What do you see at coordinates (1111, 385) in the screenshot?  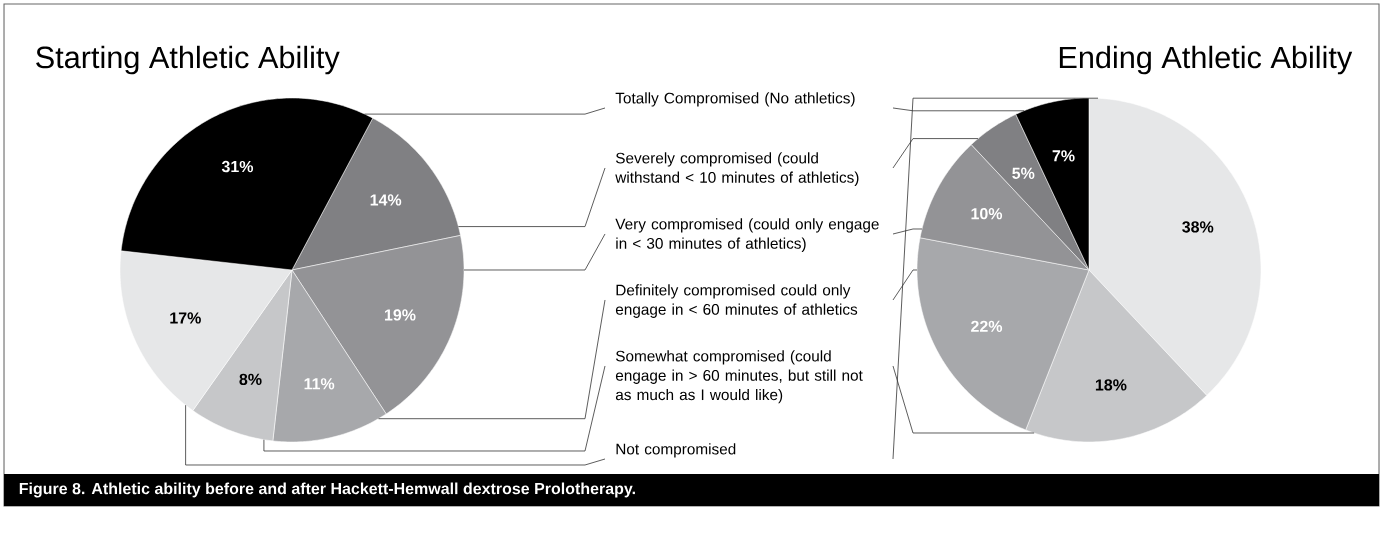 I see `data-label: 18%` at bounding box center [1111, 385].